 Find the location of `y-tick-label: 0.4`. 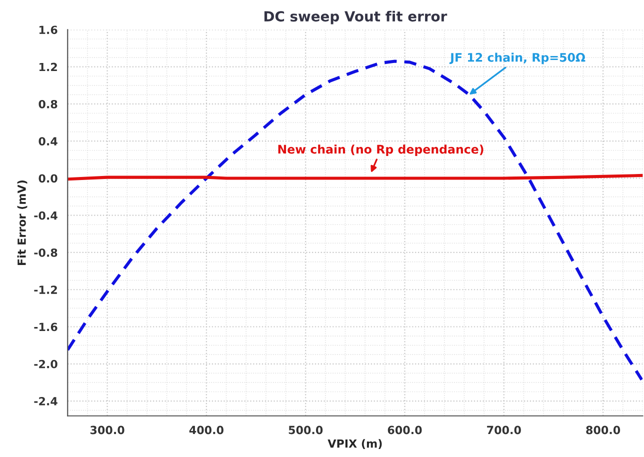

y-tick-label: 0.4 is located at coordinates (48, 141).